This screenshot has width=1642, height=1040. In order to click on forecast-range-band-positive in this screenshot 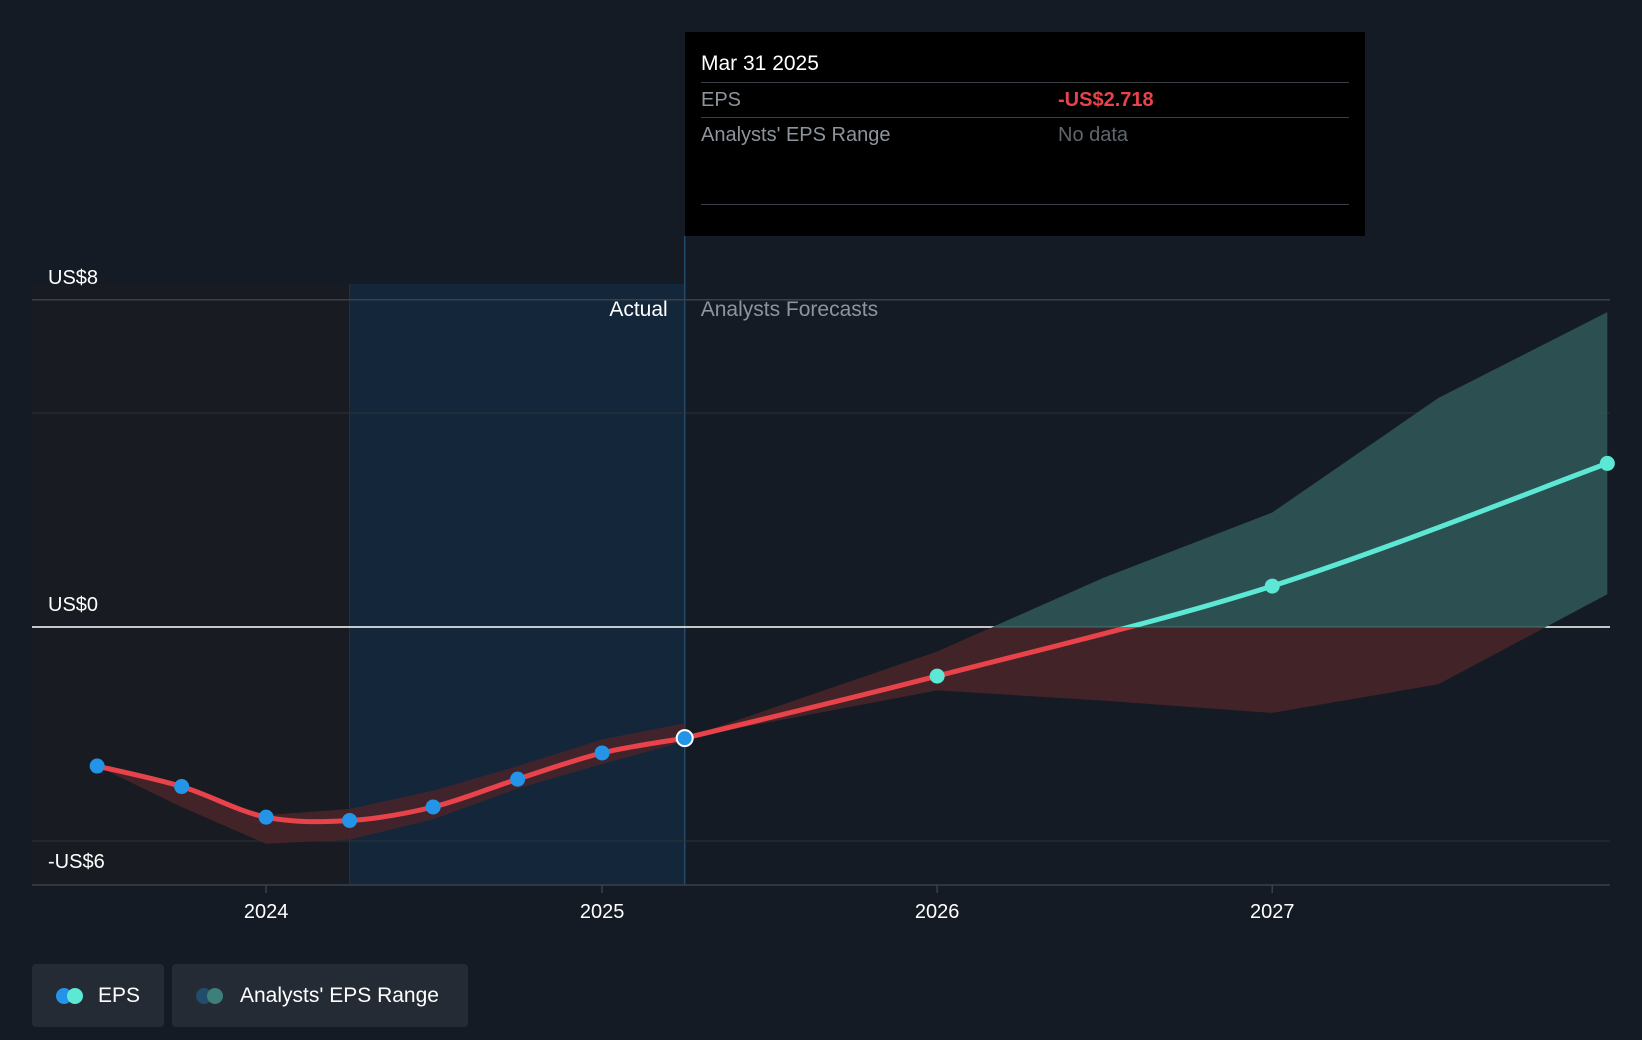, I will do `click(1300, 469)`.